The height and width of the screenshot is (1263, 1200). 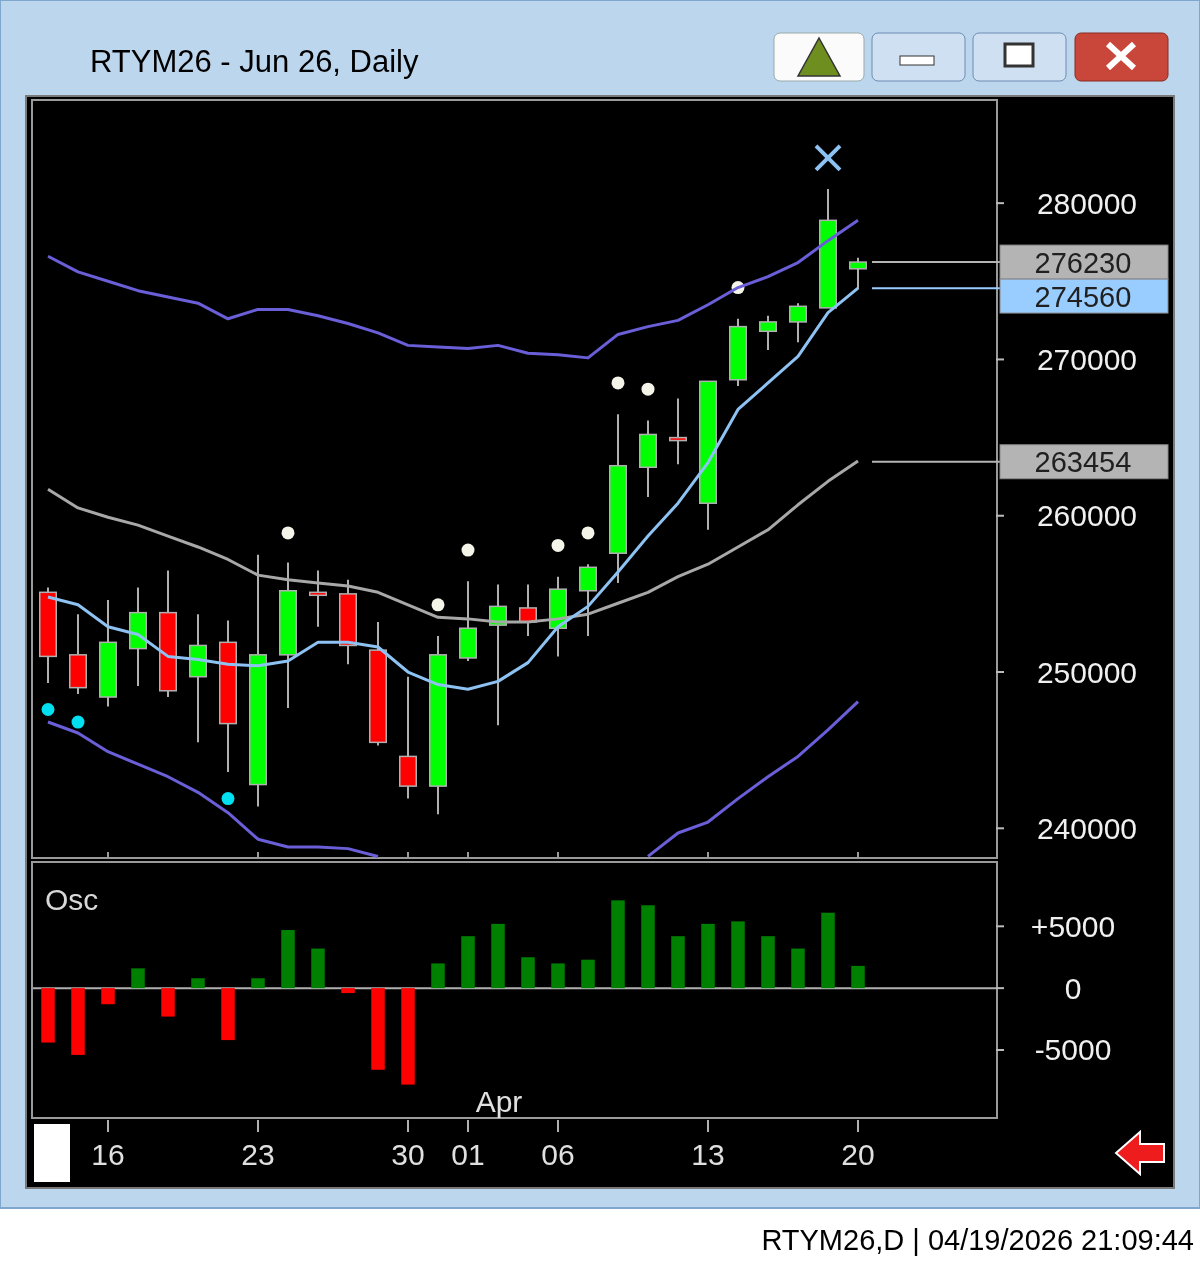 I want to click on y-tick-label: -5000, so click(x=1073, y=1050).